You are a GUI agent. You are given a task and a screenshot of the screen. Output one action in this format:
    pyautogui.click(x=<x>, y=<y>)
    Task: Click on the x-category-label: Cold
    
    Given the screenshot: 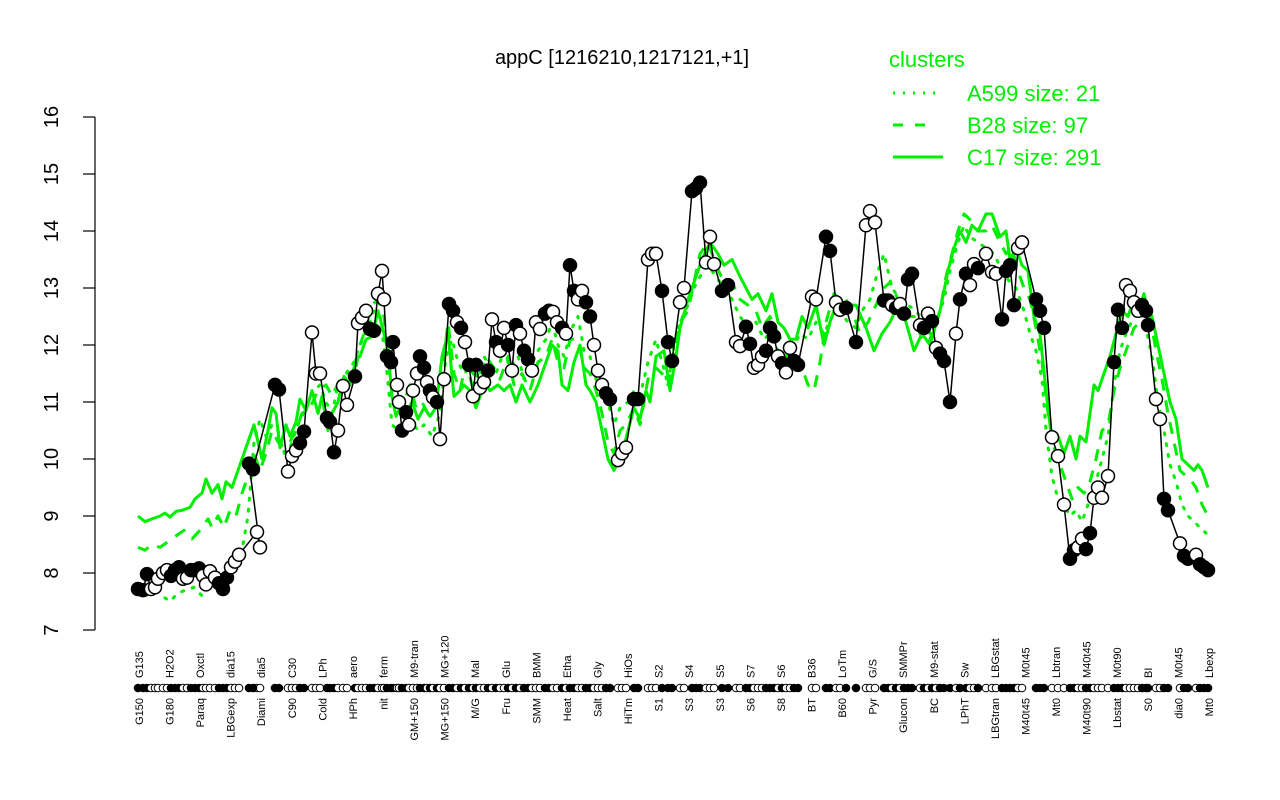 What is the action you would take?
    pyautogui.click(x=323, y=709)
    